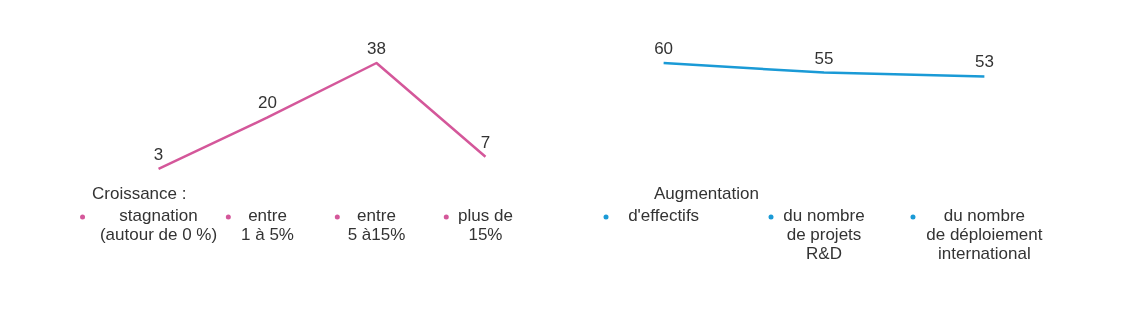 Image resolution: width=1123 pixels, height=309 pixels. What do you see at coordinates (158, 154) in the screenshot?
I see `data-label: 3` at bounding box center [158, 154].